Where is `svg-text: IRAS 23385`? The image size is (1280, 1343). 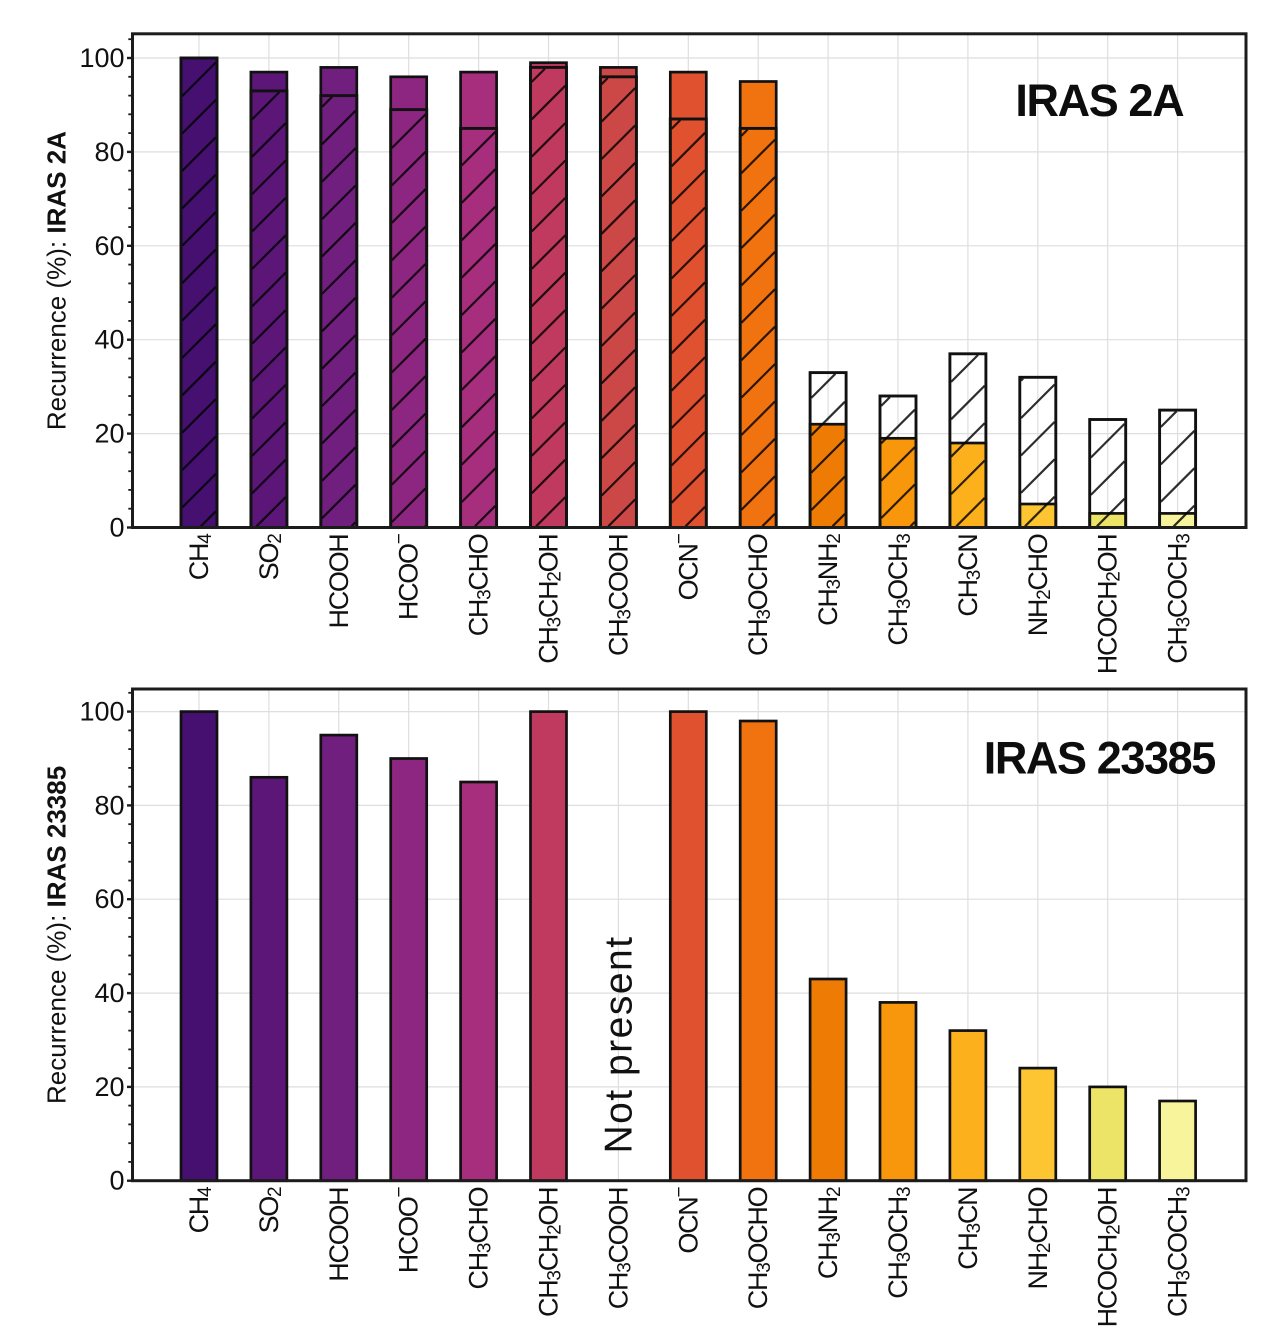 svg-text: IRAS 23385 is located at coordinates (1100, 758).